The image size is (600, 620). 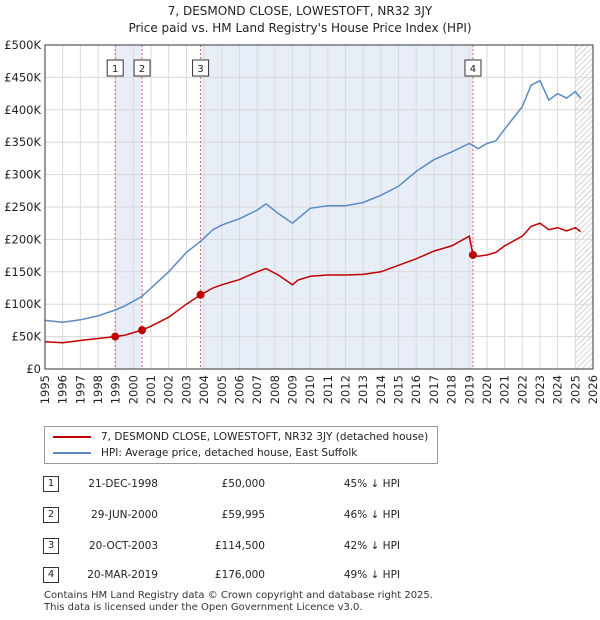 I want to click on x-tick-label: 2015, so click(x=399, y=389).